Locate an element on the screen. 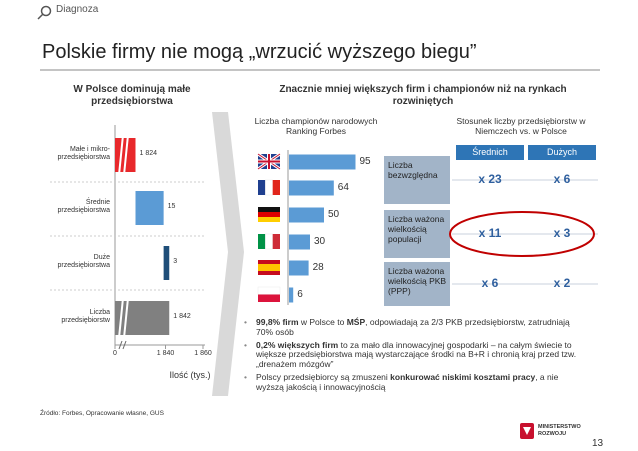 The image size is (638, 451). y-tick-label: Średnie przedsiębiorstwa is located at coordinates (83, 207).